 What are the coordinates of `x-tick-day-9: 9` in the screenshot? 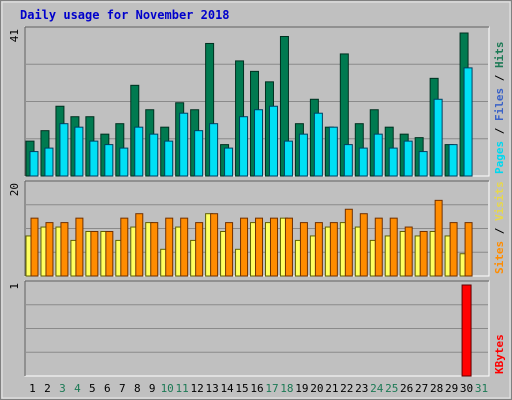 It's located at (152, 388).